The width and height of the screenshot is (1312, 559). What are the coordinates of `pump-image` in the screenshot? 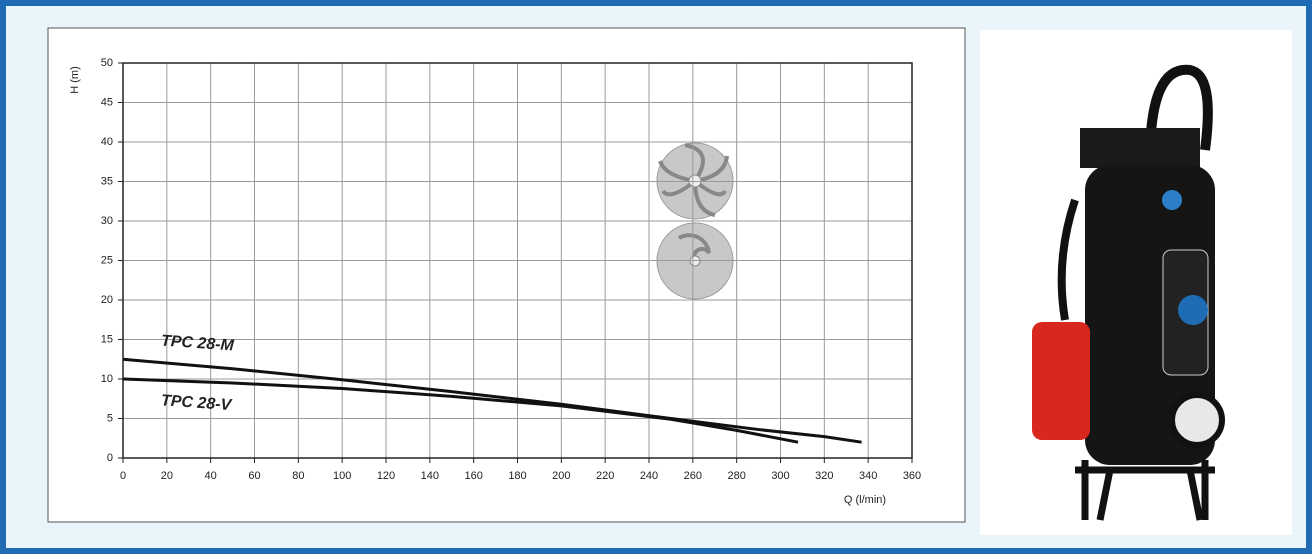 It's located at (1128, 292).